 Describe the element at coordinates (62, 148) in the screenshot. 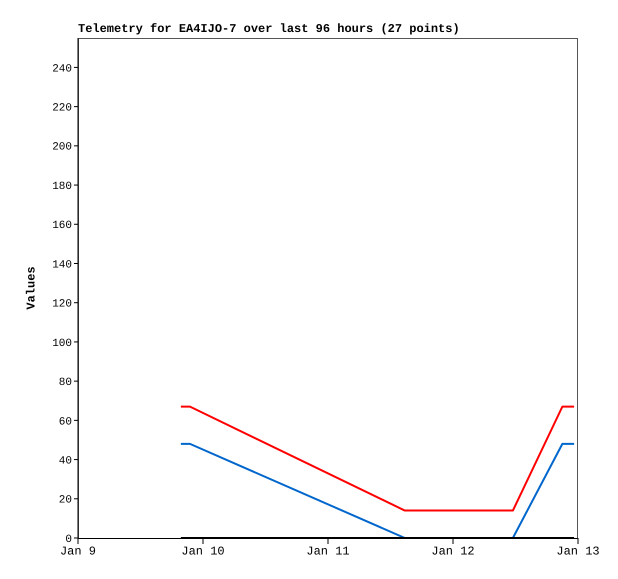

I see `y-tick-label: 200` at that location.